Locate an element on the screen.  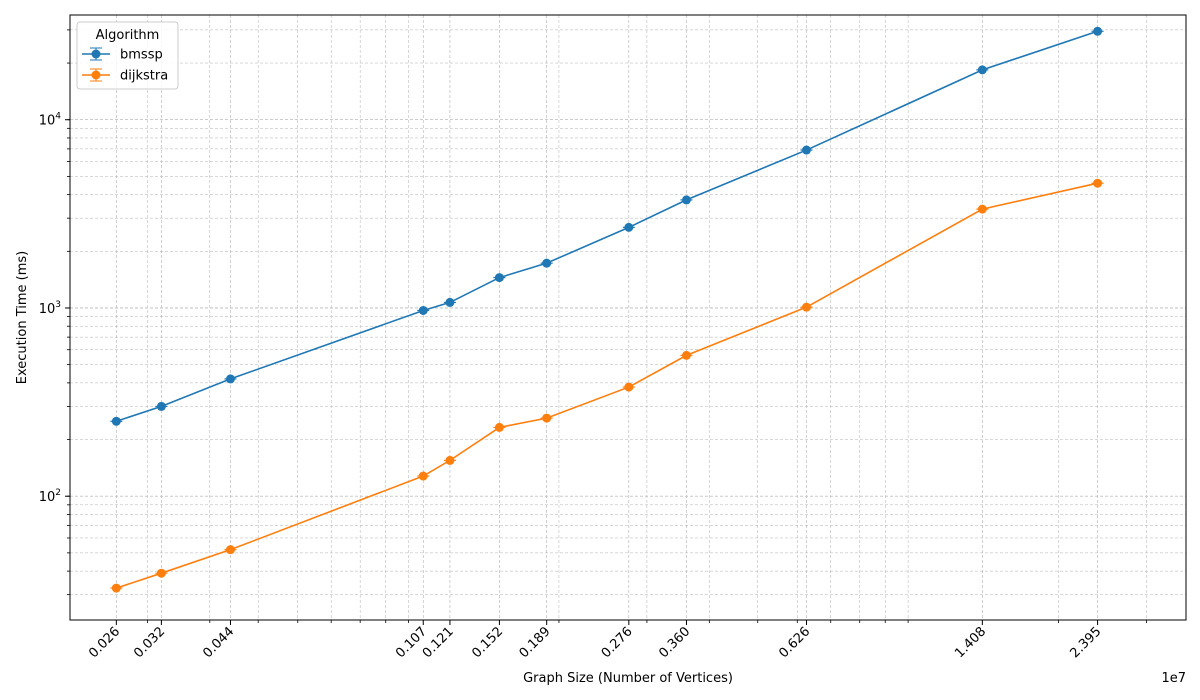
legend-label: dijkstra is located at coordinates (144, 76).